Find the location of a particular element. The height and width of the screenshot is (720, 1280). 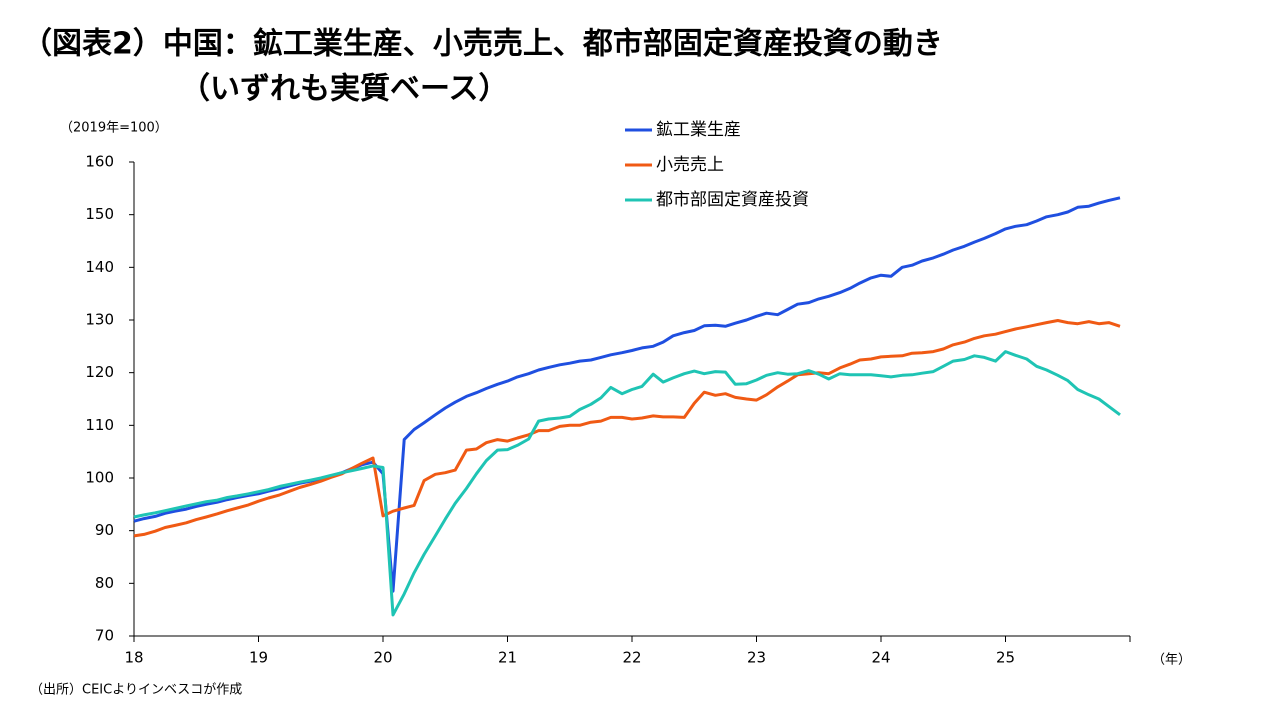

legend-label: 小売売上 is located at coordinates (690, 165).